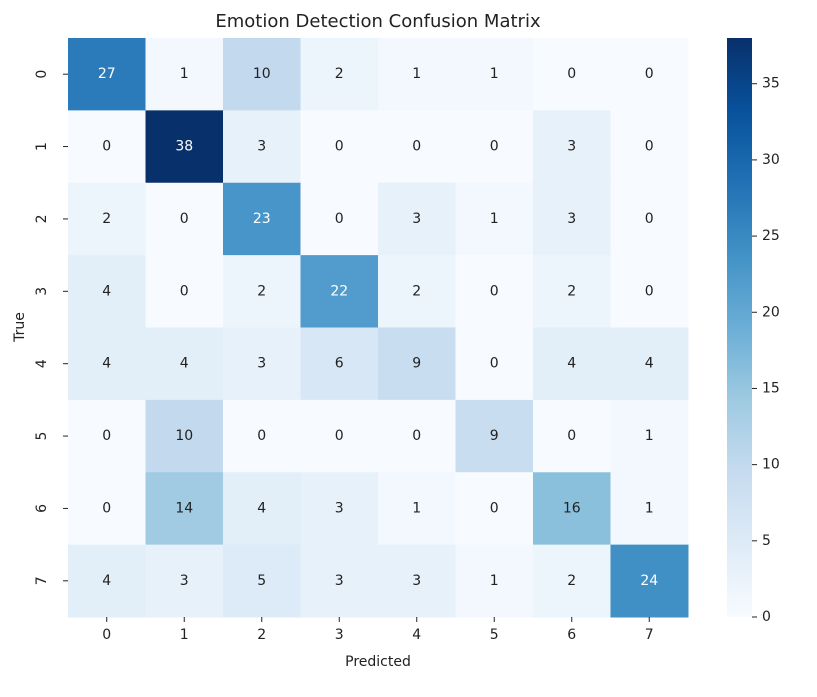 The width and height of the screenshot is (817, 697). Describe the element at coordinates (766, 617) in the screenshot. I see `colorbar-tick-label: 0` at that location.